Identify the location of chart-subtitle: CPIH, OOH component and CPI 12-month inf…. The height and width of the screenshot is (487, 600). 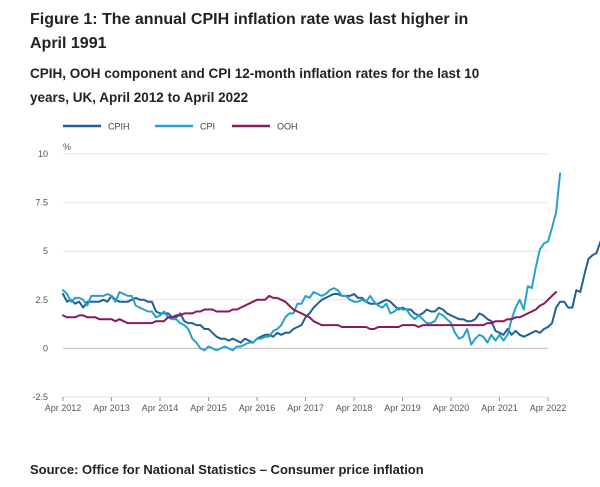
(255, 85).